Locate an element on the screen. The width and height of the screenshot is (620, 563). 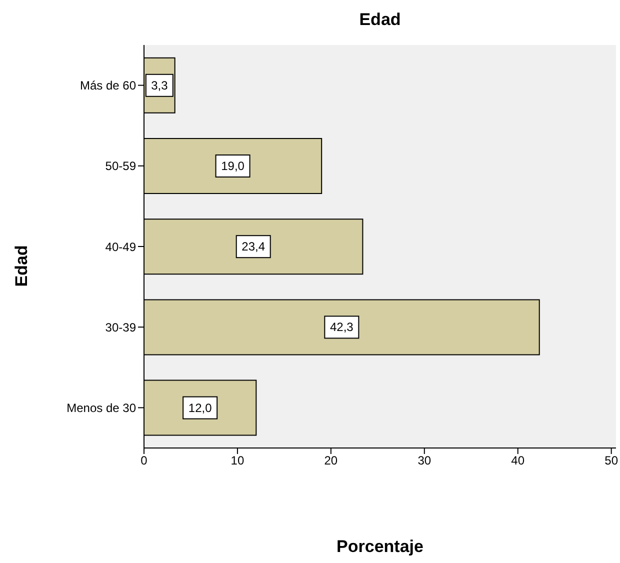
y-tick-label: Más de 60 is located at coordinates (108, 85).